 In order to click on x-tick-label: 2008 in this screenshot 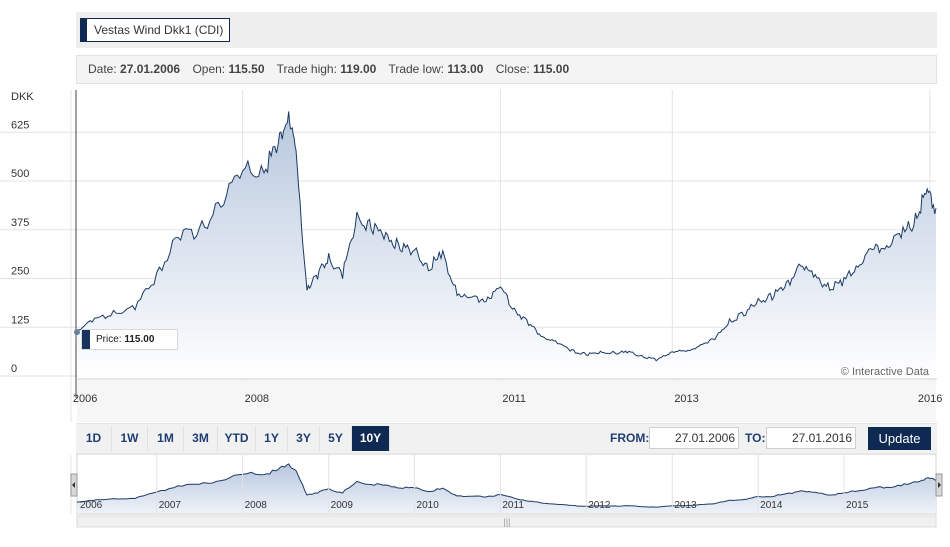, I will do `click(257, 399)`.